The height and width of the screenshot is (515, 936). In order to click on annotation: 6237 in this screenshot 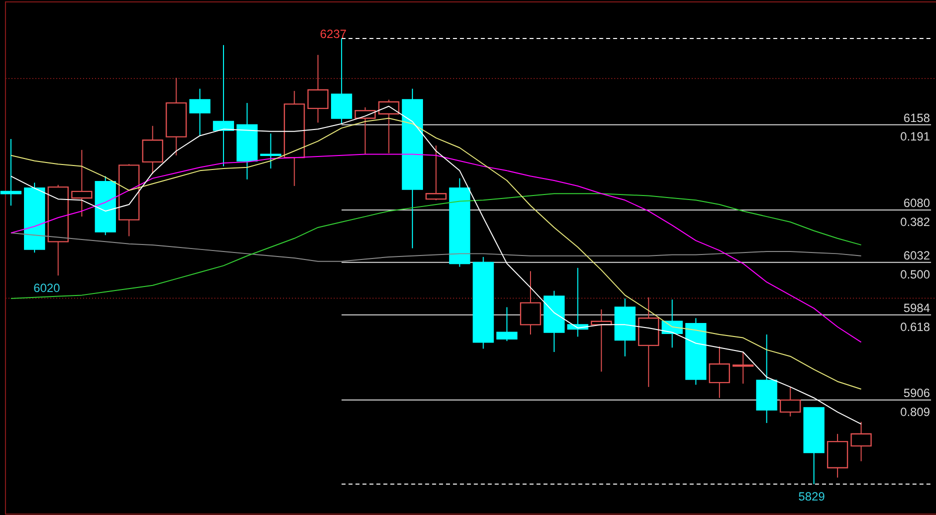, I will do `click(333, 34)`.